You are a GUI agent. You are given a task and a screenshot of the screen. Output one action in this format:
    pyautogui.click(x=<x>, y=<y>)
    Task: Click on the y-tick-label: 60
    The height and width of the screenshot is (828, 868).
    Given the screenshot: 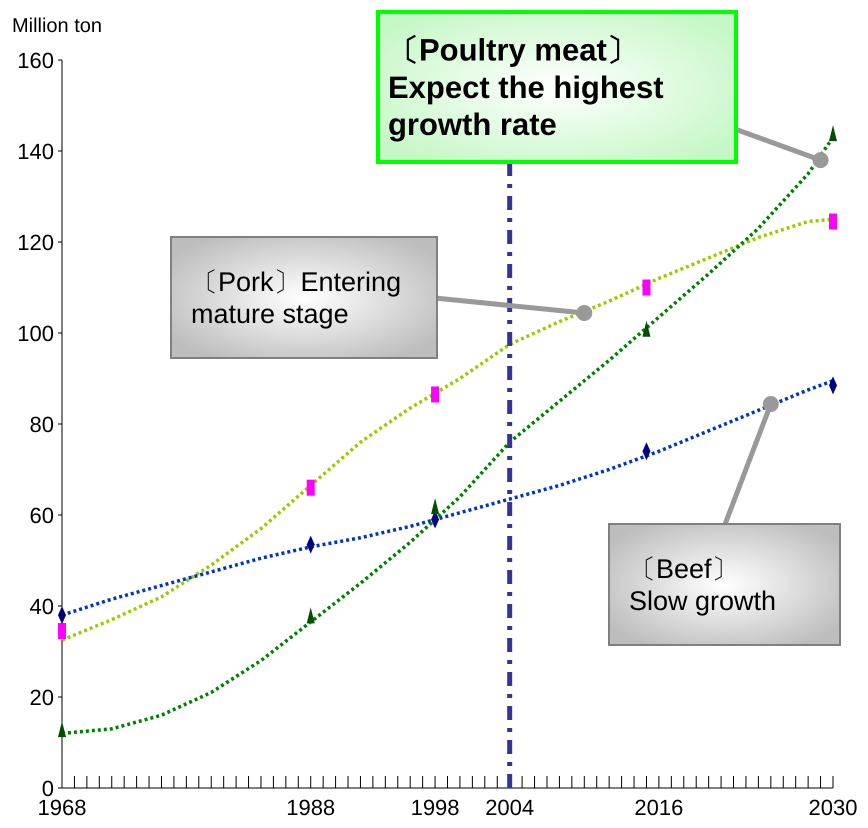 What is the action you would take?
    pyautogui.click(x=42, y=515)
    